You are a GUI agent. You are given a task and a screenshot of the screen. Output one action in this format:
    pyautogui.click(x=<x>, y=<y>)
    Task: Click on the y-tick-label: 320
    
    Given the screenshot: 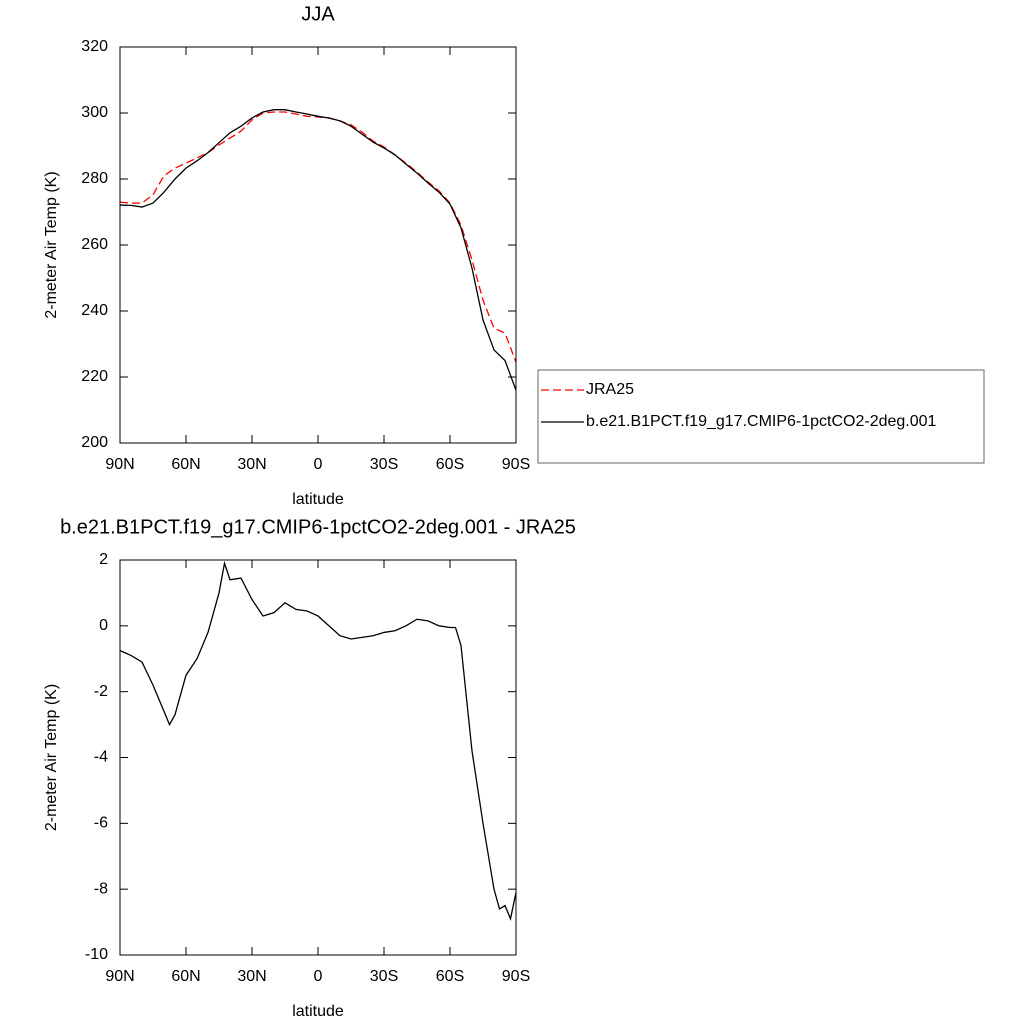 What is the action you would take?
    pyautogui.click(x=94, y=46)
    